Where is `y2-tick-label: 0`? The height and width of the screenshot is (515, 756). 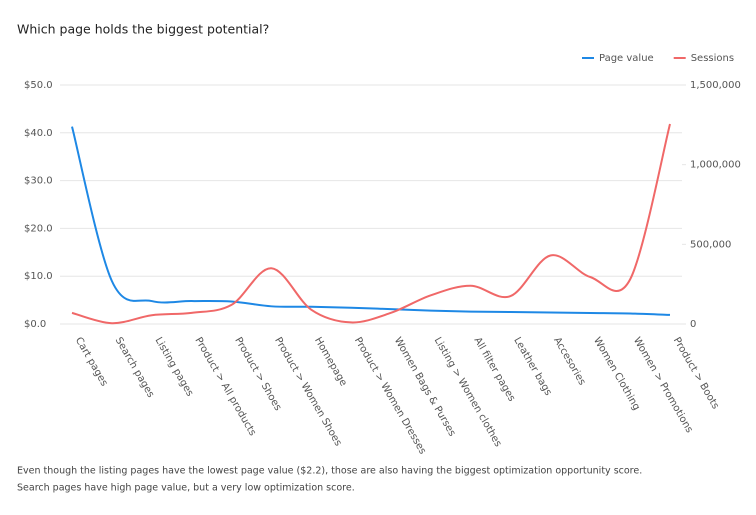
y2-tick-label: 0 is located at coordinates (693, 324).